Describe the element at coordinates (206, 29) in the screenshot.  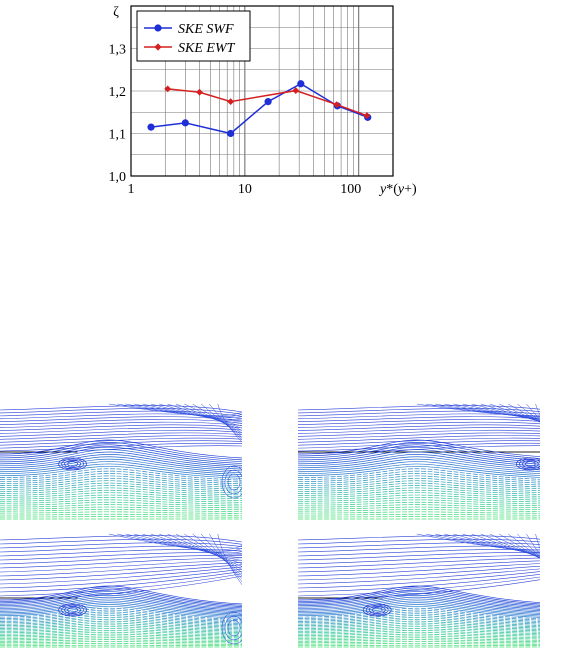
I see `legend-label-ske-swf: SKE SWF` at that location.